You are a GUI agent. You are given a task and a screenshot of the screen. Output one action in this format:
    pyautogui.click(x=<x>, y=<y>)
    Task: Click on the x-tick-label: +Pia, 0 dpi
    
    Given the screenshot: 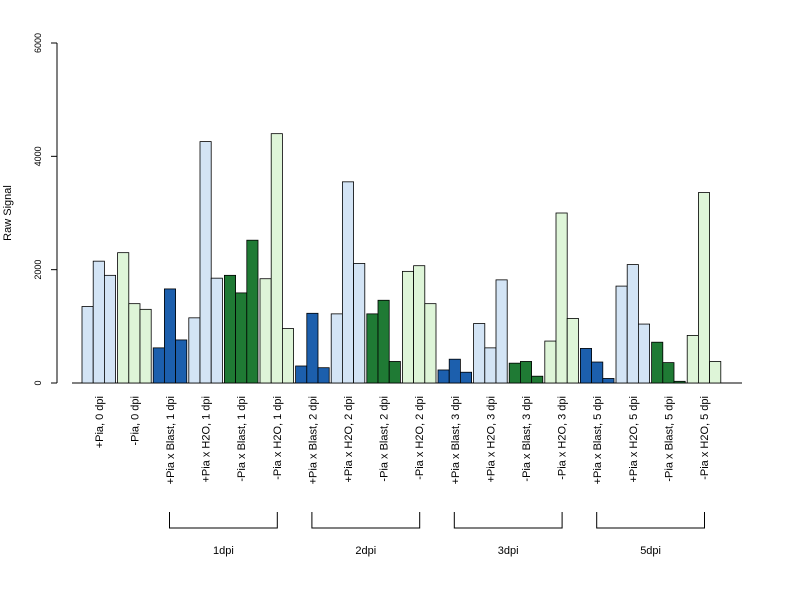 What is the action you would take?
    pyautogui.click(x=100, y=422)
    